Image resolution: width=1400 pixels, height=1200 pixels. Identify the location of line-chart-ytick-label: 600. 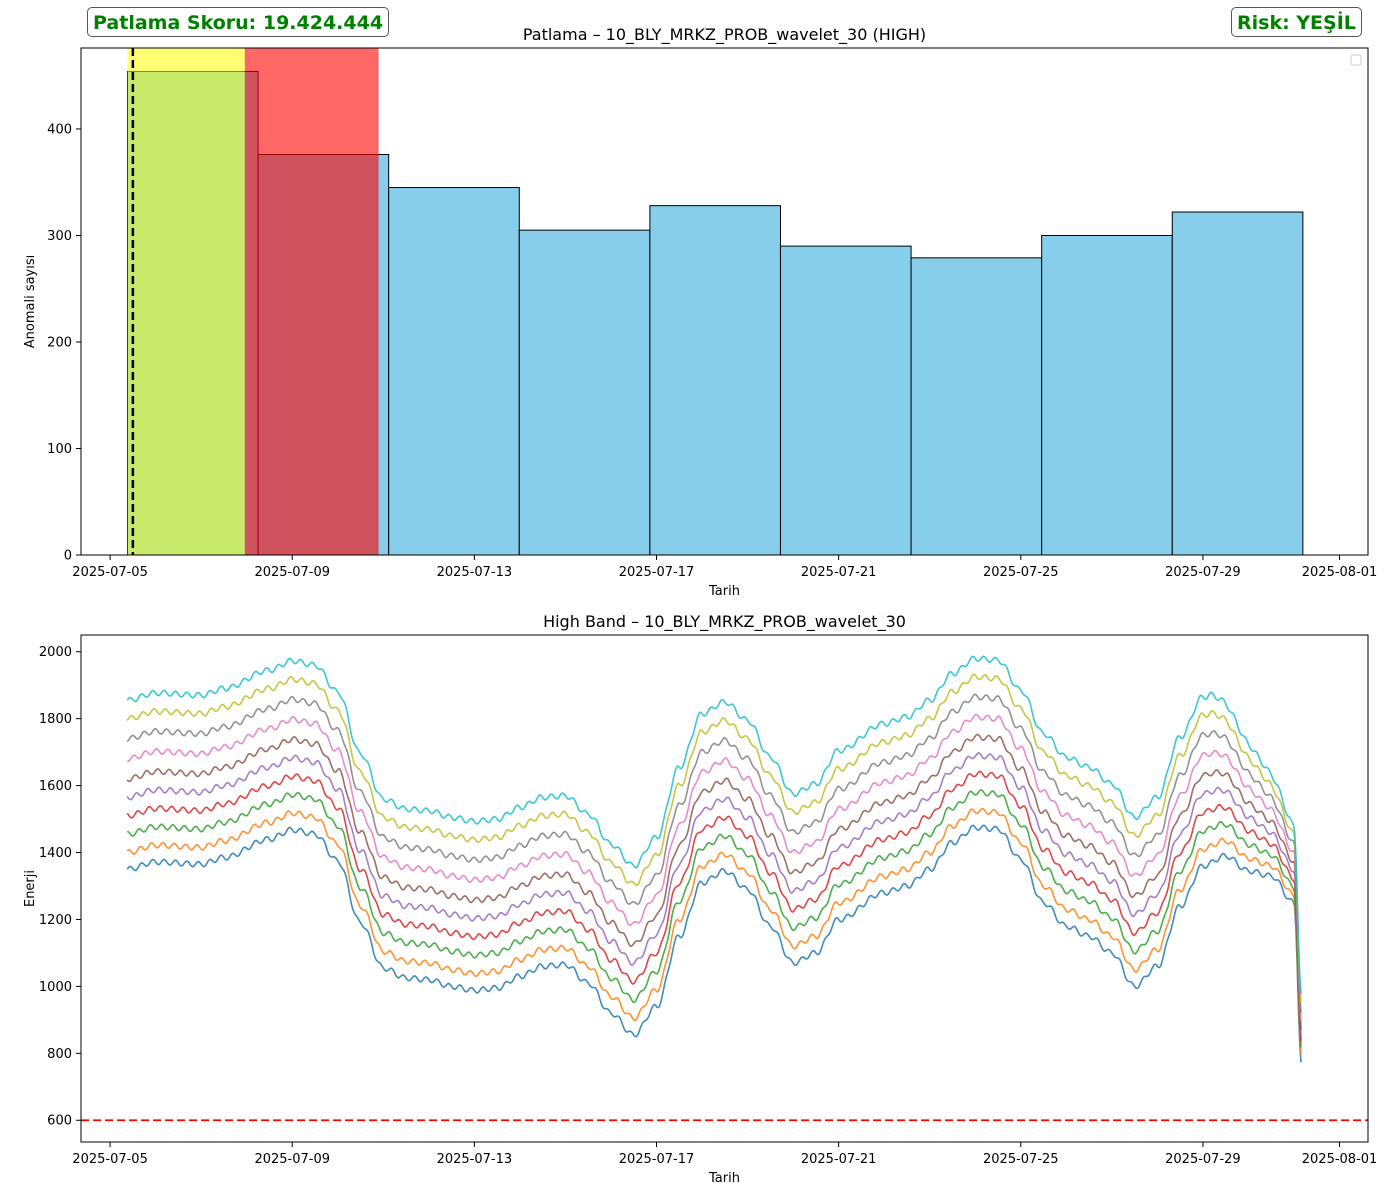
(59, 1121).